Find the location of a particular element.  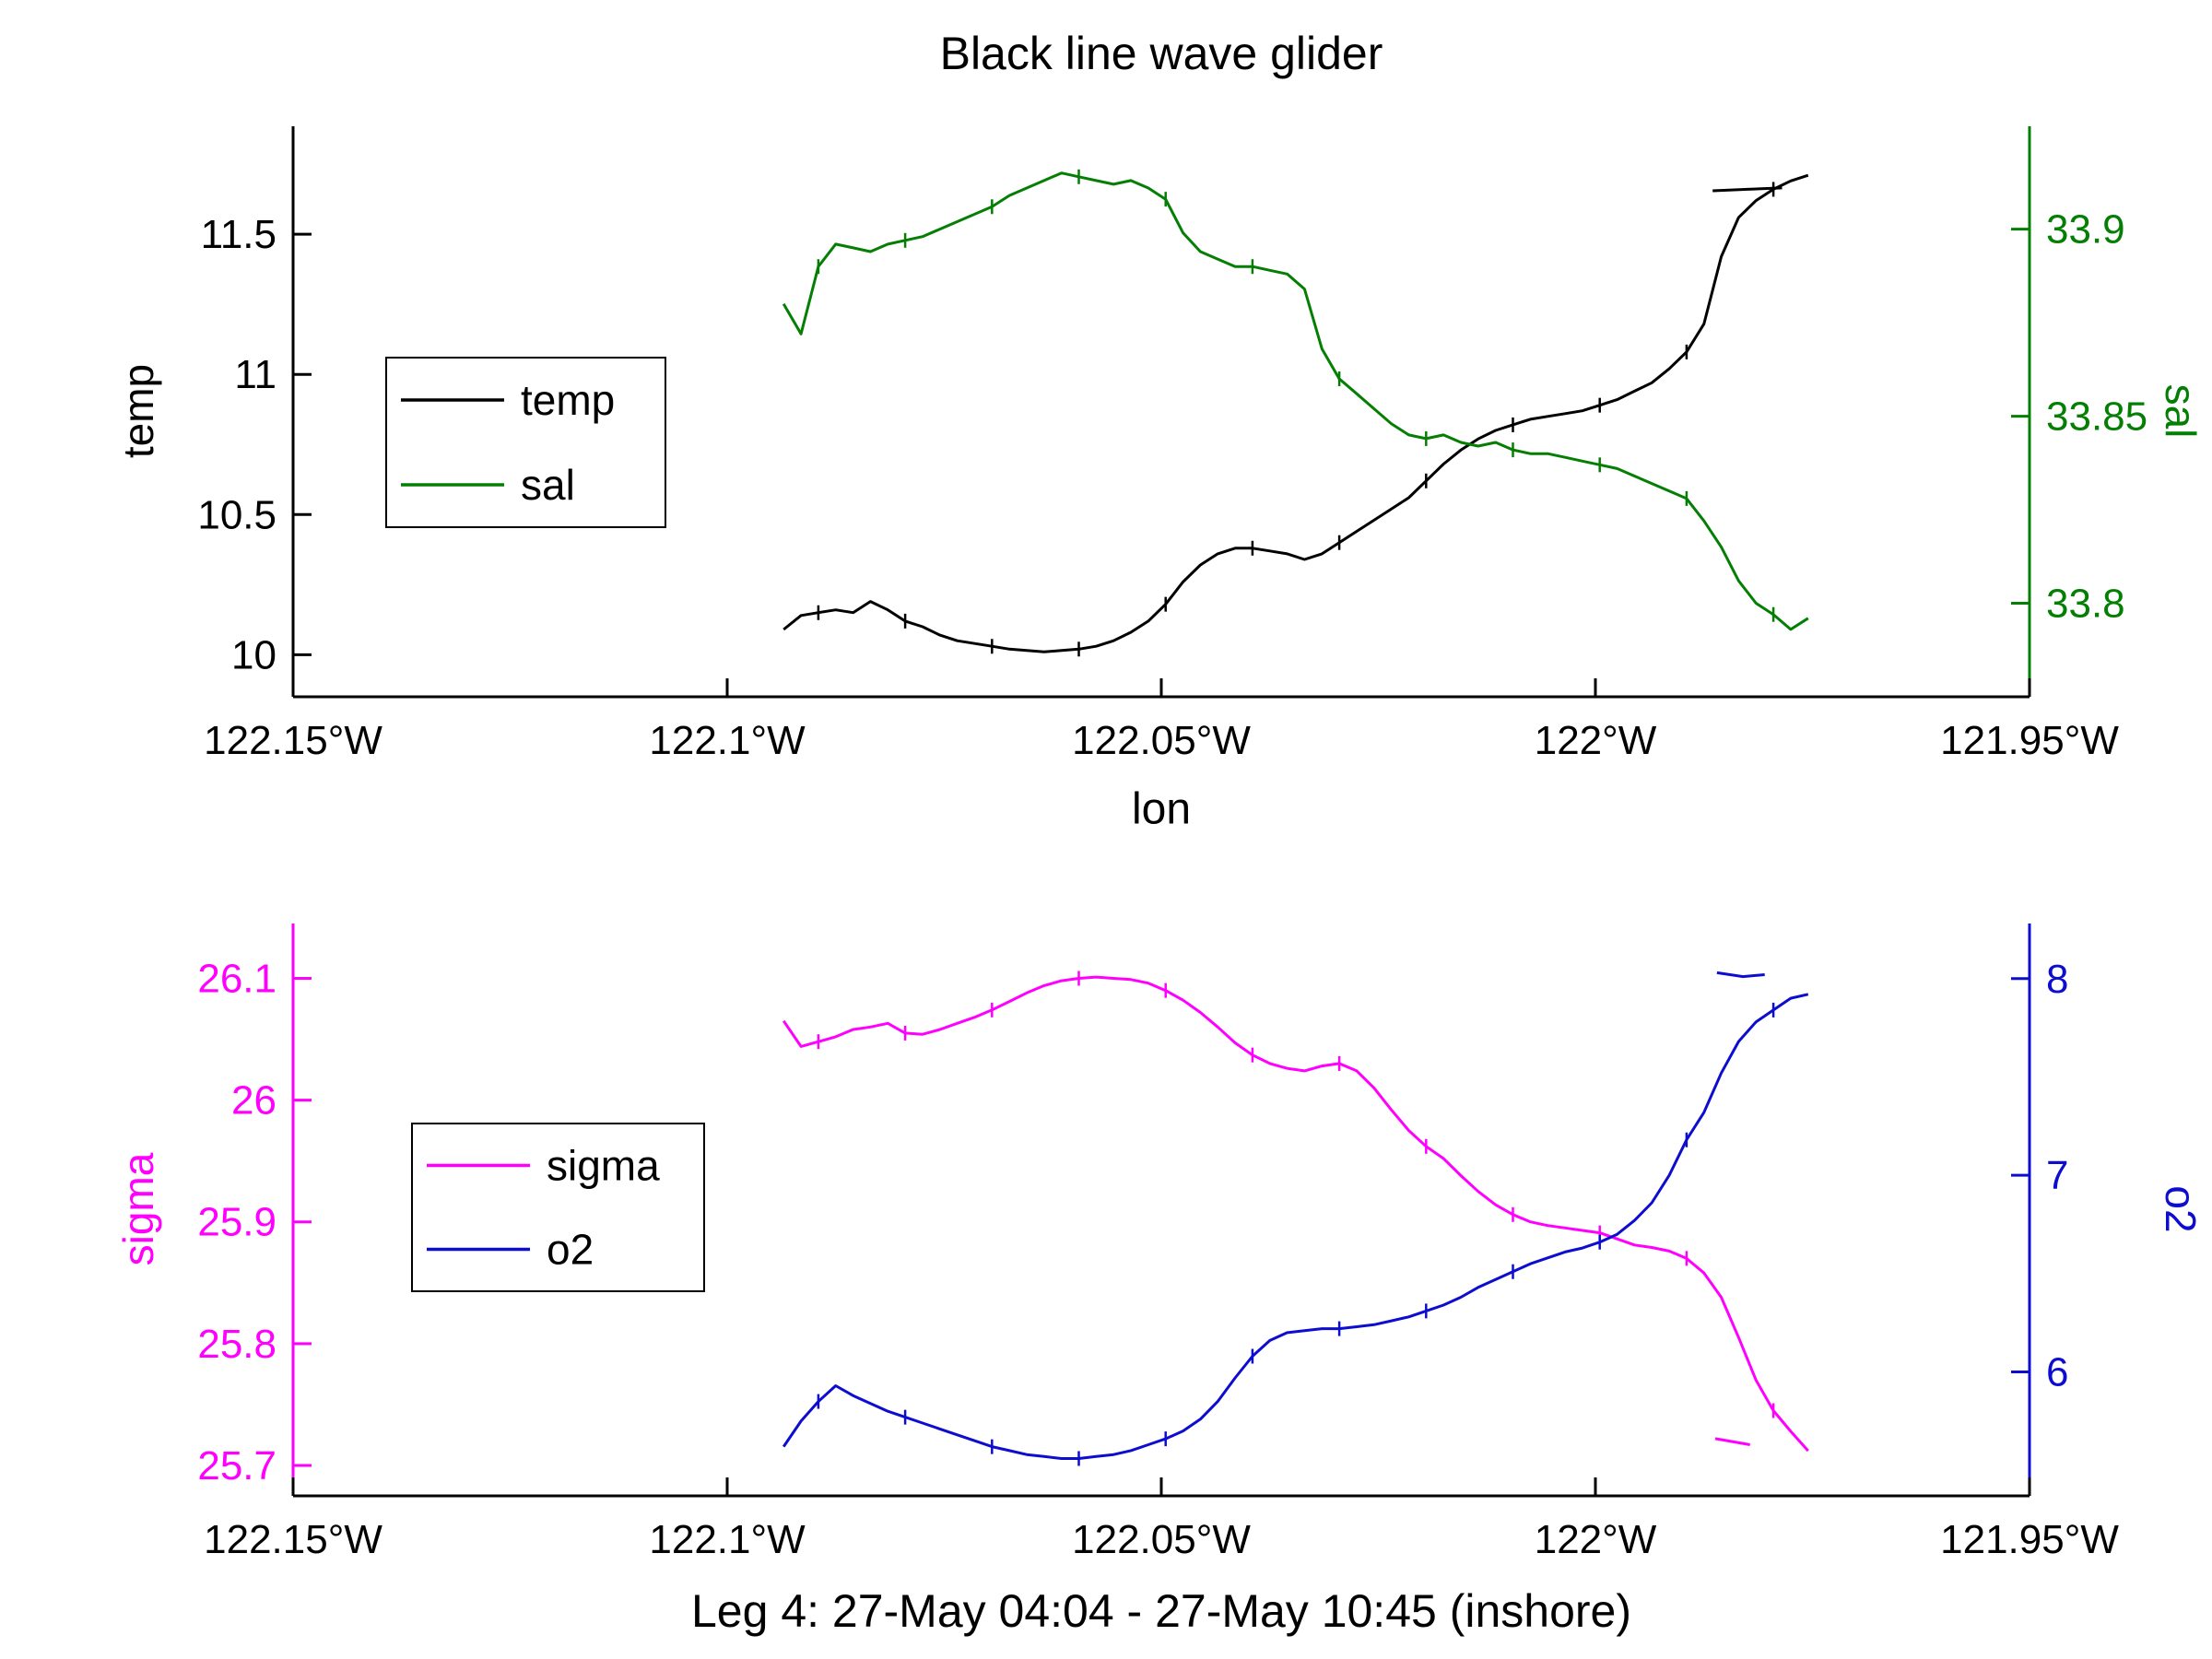

right-y-tick-label: 33.8 is located at coordinates (2085, 604).